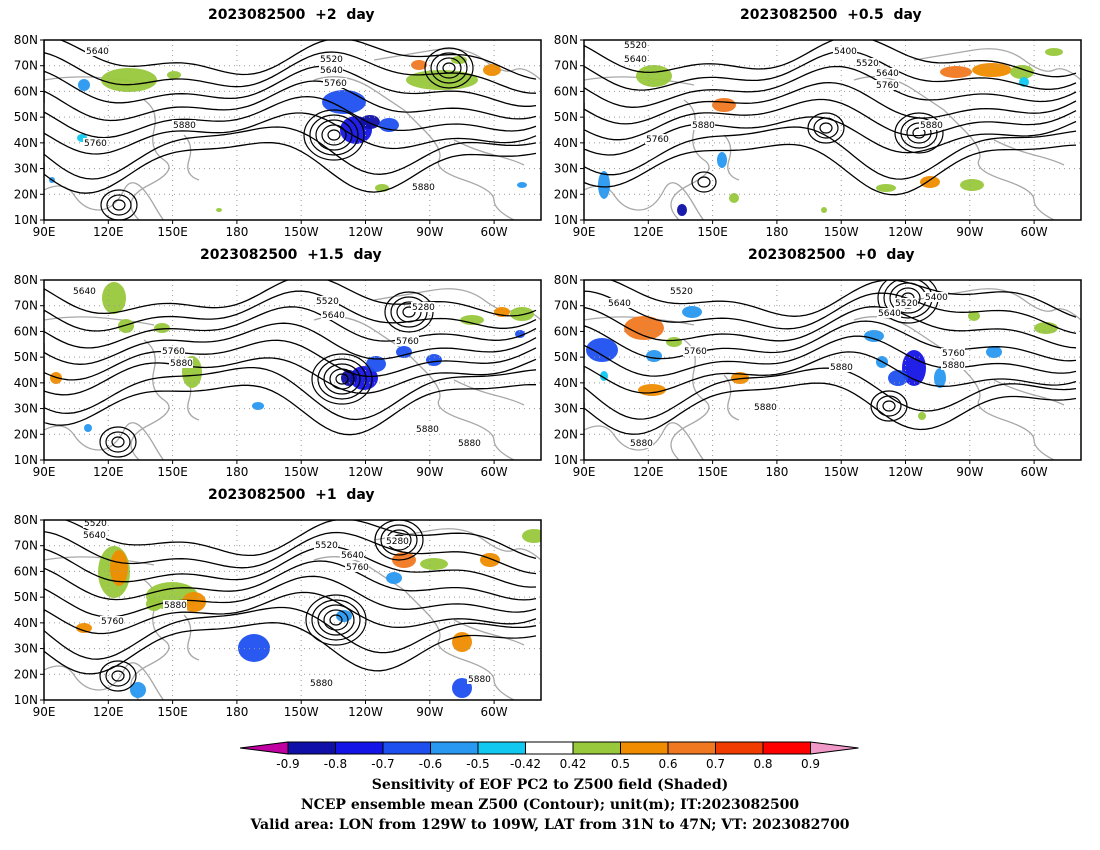 Image resolution: width=1100 pixels, height=850 pixels. I want to click on colorbar-min-arrow, so click(264, 748).